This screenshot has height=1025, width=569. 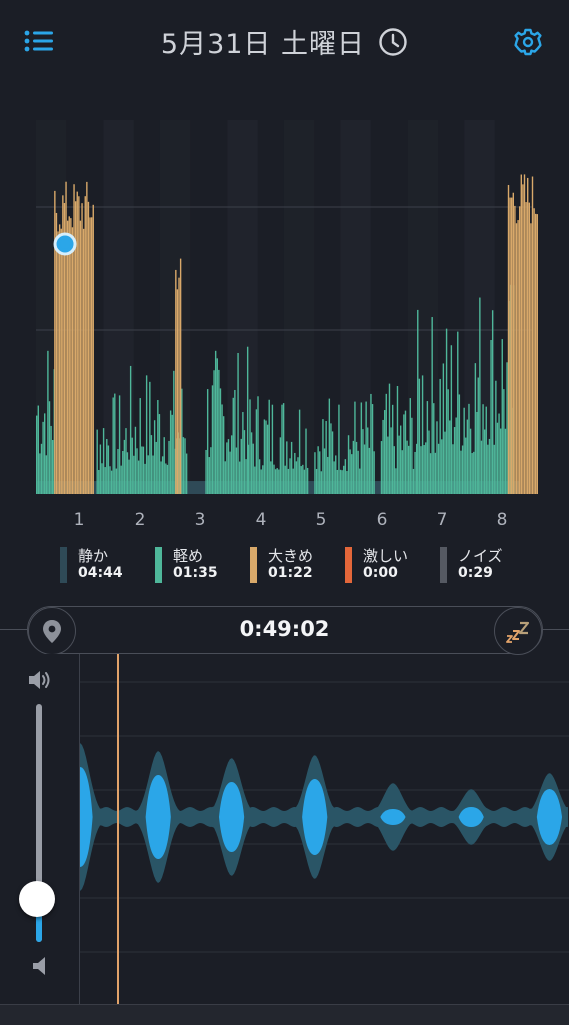 I want to click on date-selector: 5月31日 土曜日, so click(x=284, y=41).